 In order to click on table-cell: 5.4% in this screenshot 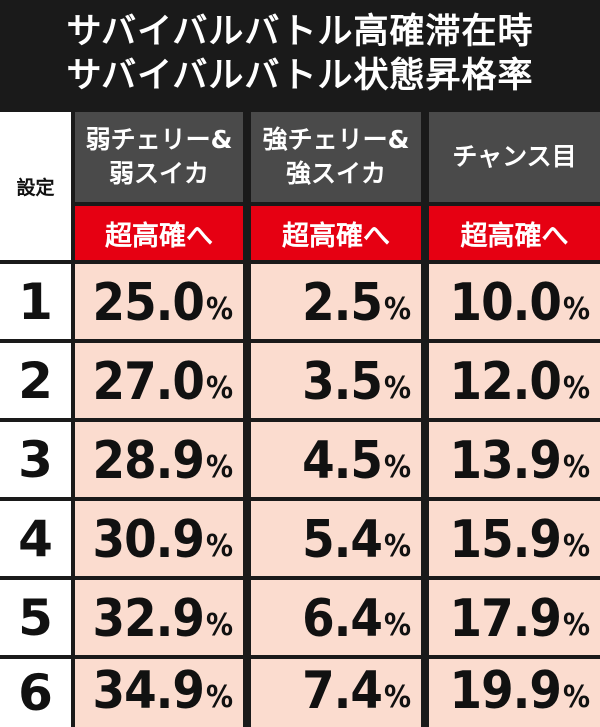, I will do `click(336, 538)`.